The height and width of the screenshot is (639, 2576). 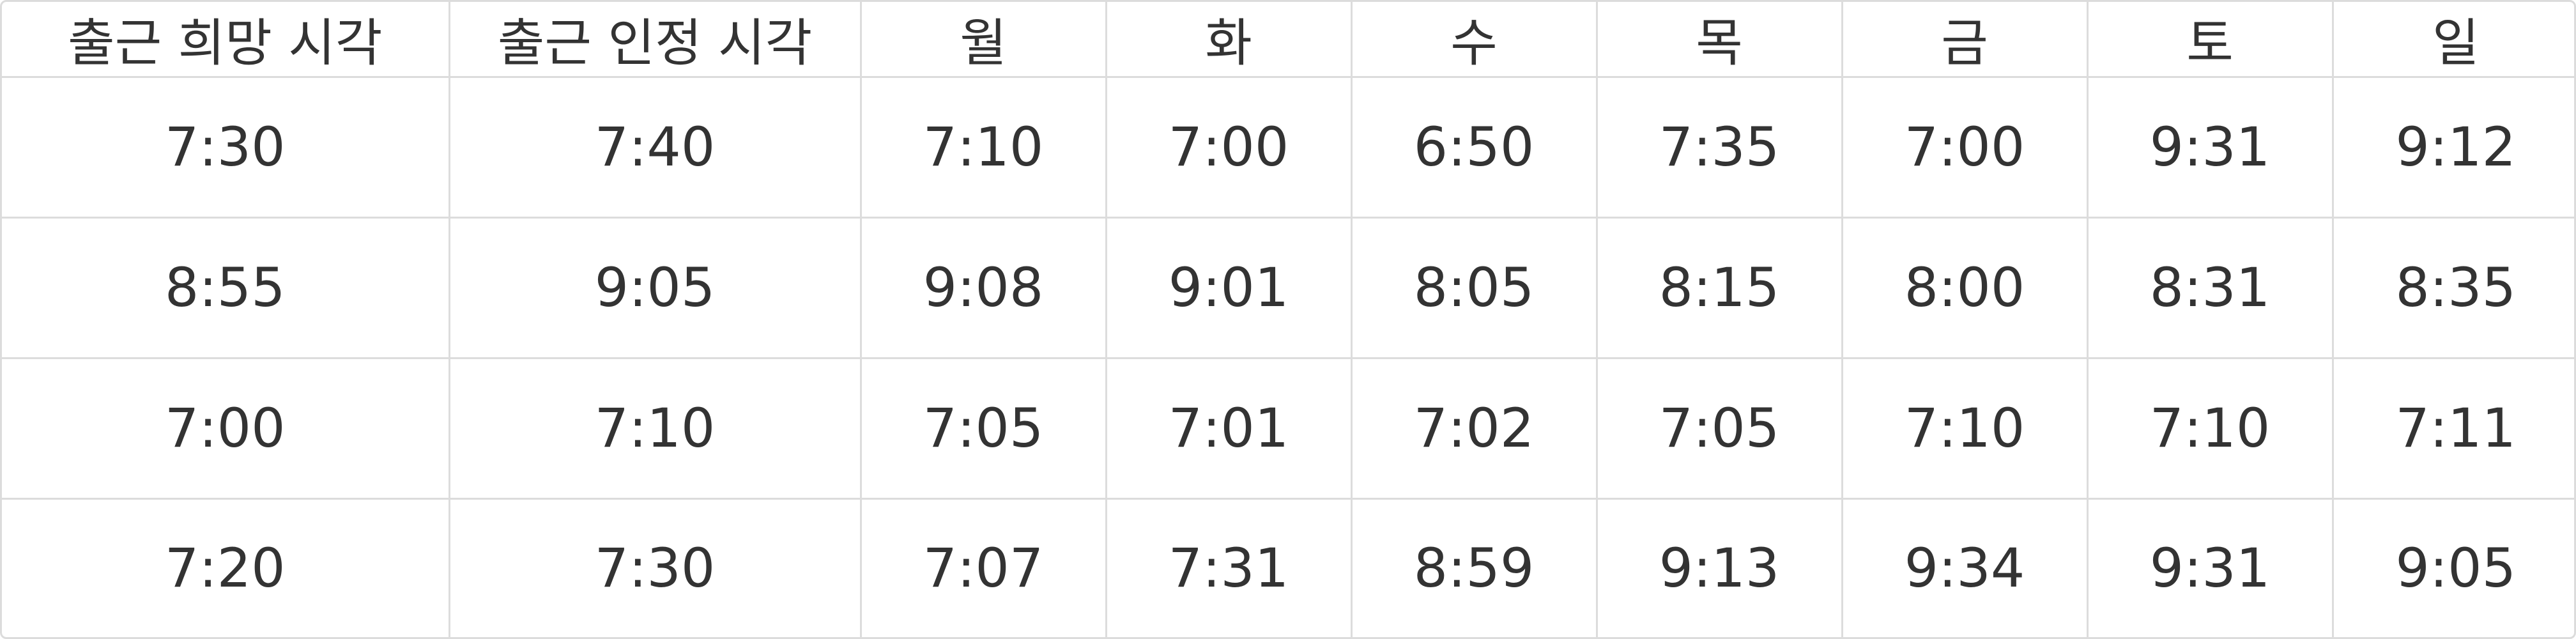 What do you see at coordinates (1229, 428) in the screenshot?
I see `table-cell: 7:01` at bounding box center [1229, 428].